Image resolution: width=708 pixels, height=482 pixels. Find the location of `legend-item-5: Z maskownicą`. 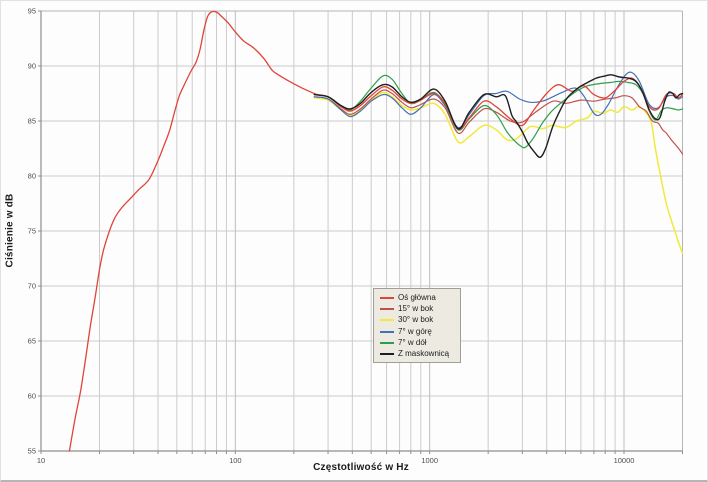

legend-item-5: Z maskownicą is located at coordinates (417, 353).